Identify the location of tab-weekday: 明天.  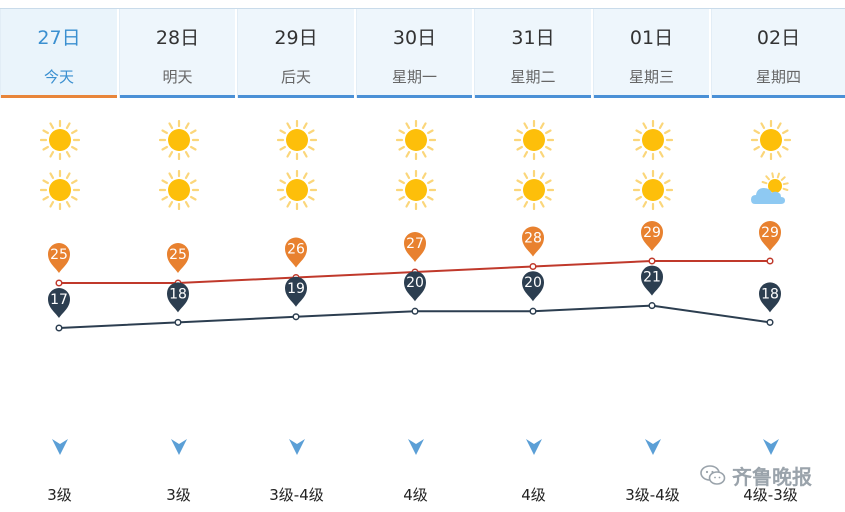
(177, 77).